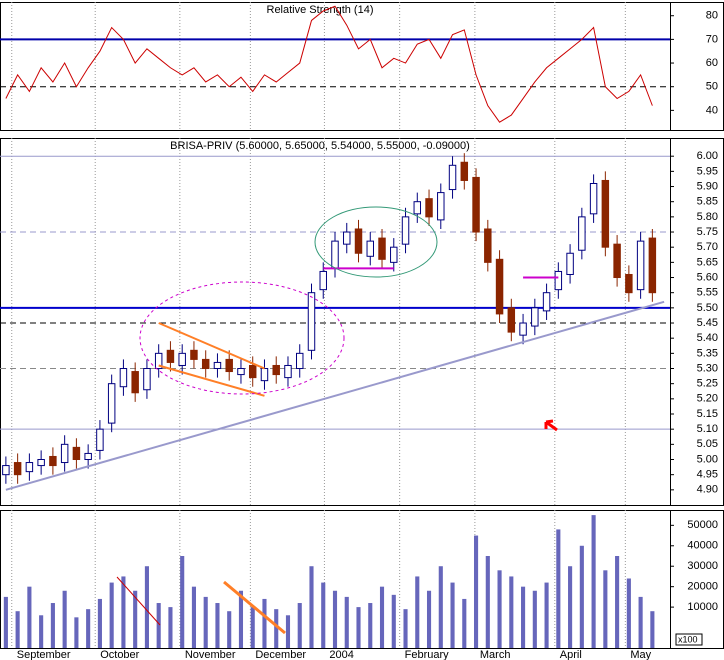 This screenshot has height=660, width=724. What do you see at coordinates (320, 10) in the screenshot?
I see `chart-title: Relative Strength (14)` at bounding box center [320, 10].